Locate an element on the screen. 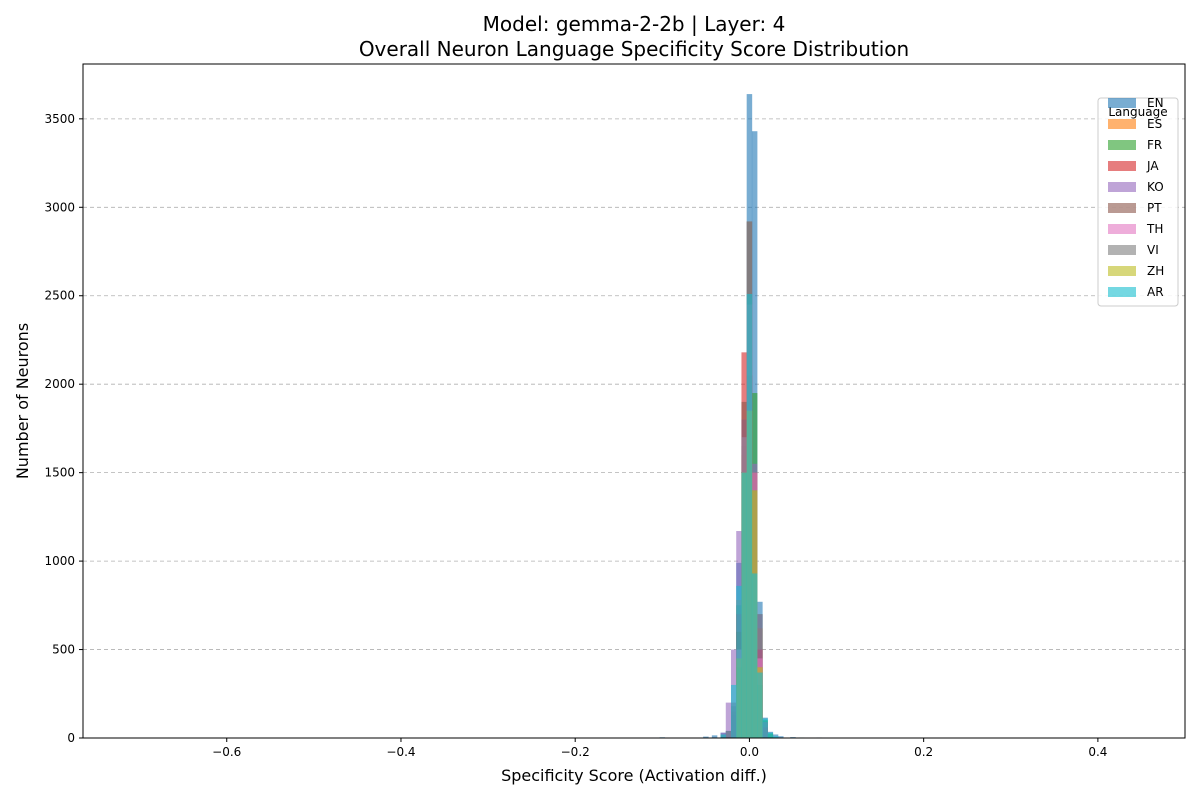  x-tick-label: 0.2 is located at coordinates (923, 752).